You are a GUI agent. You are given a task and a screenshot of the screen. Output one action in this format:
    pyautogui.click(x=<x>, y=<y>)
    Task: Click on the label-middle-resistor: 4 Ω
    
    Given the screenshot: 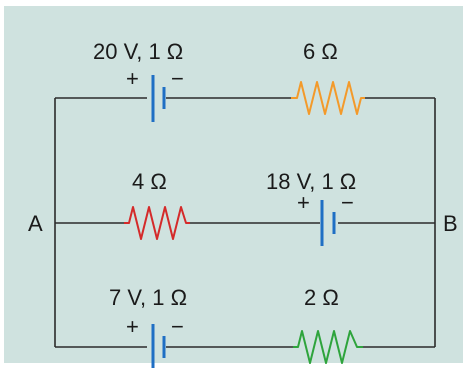 What is the action you would take?
    pyautogui.click(x=149, y=181)
    